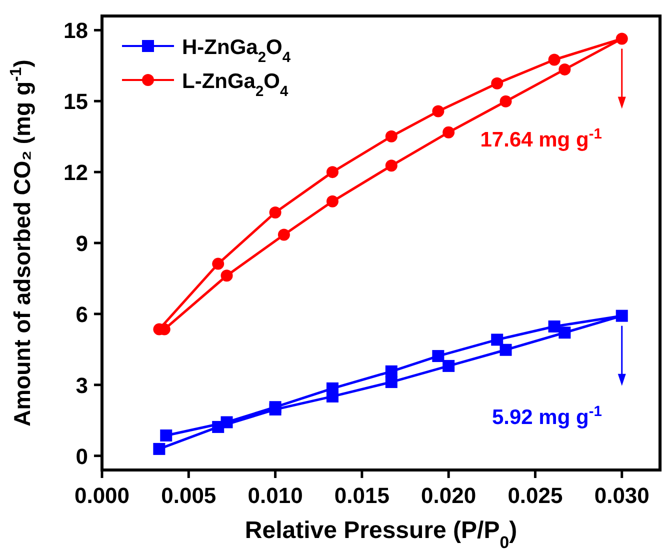 The width and height of the screenshot is (662, 557). Describe the element at coordinates (381, 534) in the screenshot. I see `x-axis-title: Relative Pressure (P/P$_{0}$)` at that location.